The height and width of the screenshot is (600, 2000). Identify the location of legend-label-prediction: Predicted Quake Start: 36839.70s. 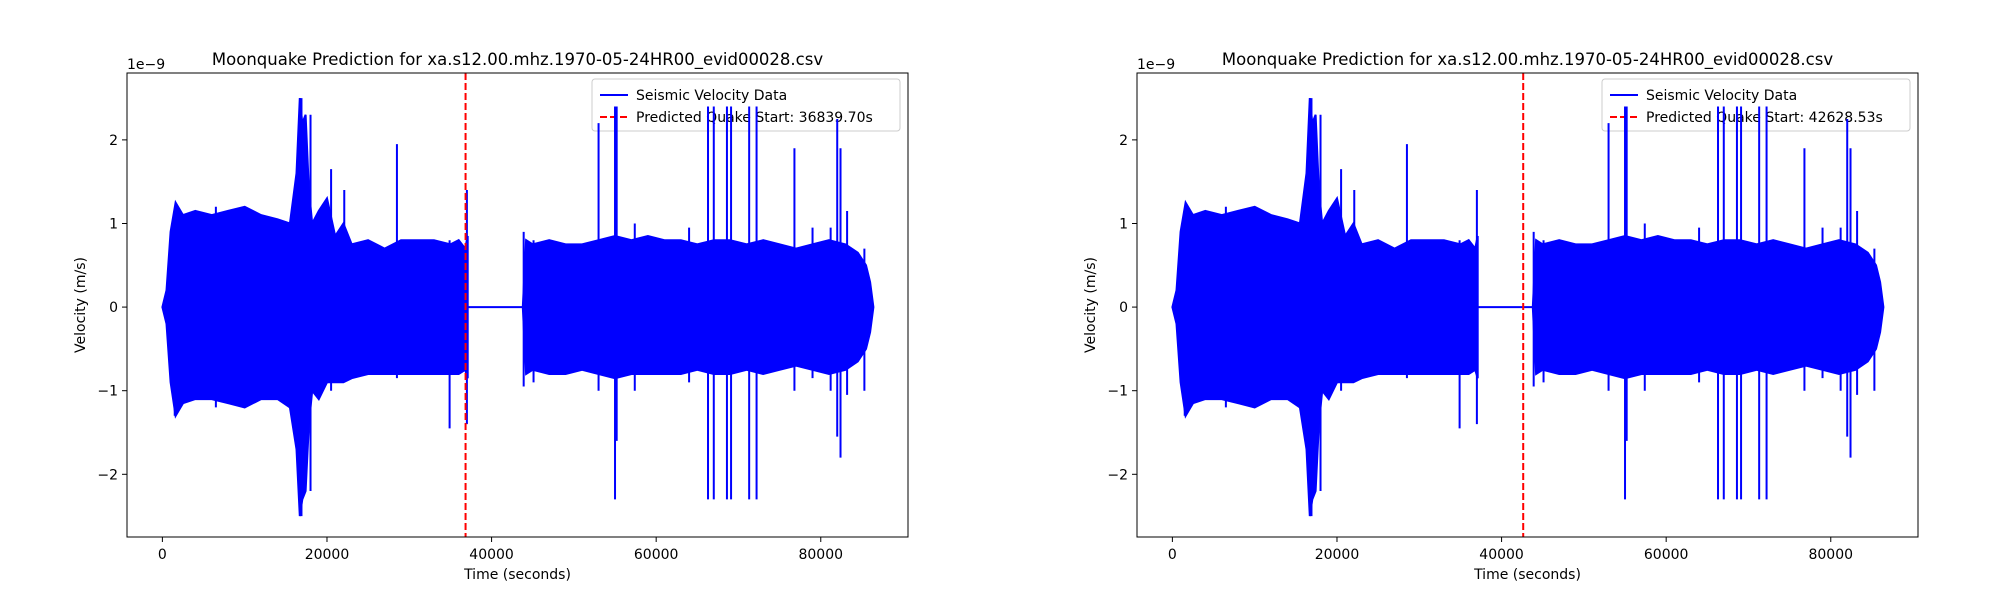
(754, 118).